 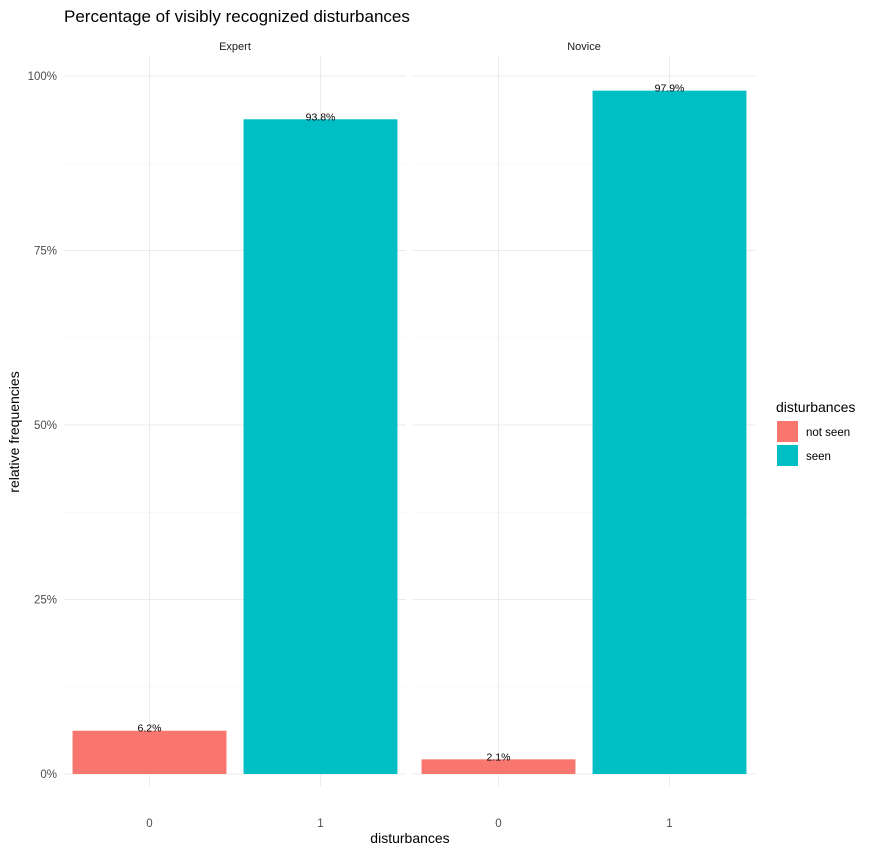 I want to click on legend-label: not seen, so click(x=828, y=433).